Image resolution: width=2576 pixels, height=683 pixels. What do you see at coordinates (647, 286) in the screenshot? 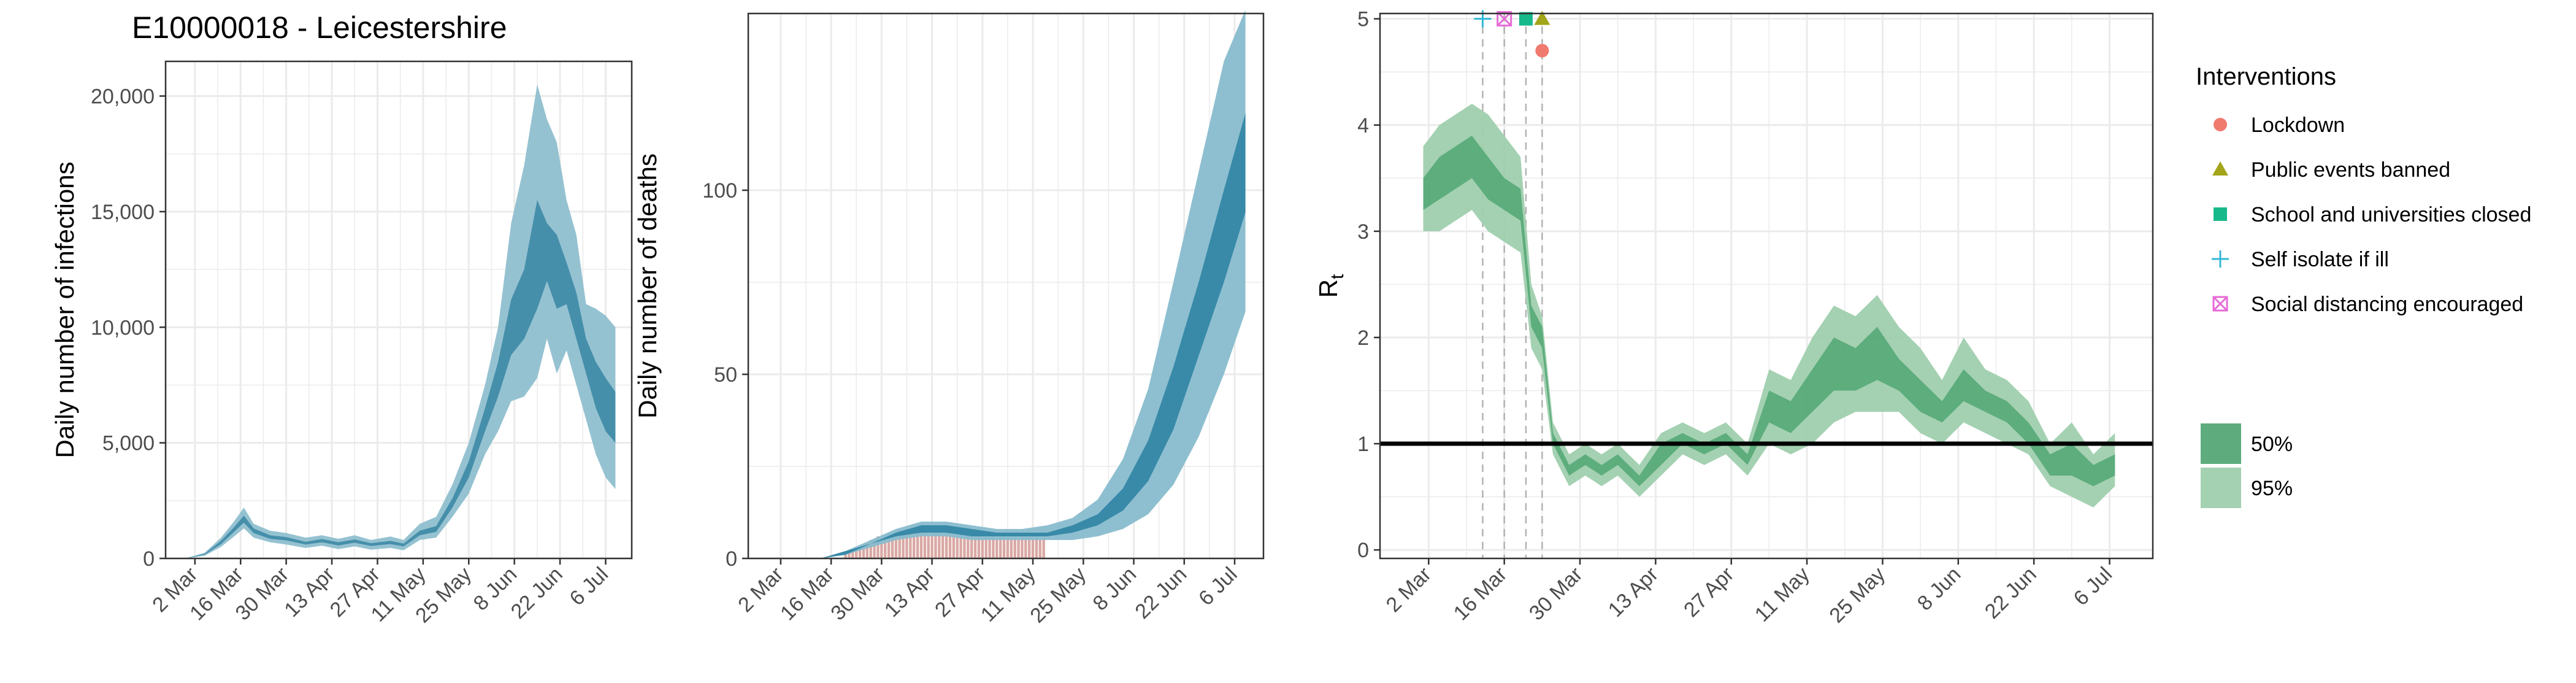
I see `y-axis-title: Daily number of deaths` at bounding box center [647, 286].